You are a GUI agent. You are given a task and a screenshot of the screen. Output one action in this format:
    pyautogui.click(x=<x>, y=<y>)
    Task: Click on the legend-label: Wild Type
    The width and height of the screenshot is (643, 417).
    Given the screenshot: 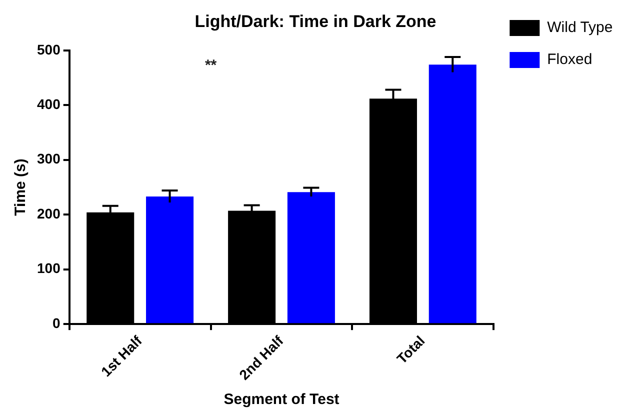 What is the action you would take?
    pyautogui.click(x=580, y=27)
    